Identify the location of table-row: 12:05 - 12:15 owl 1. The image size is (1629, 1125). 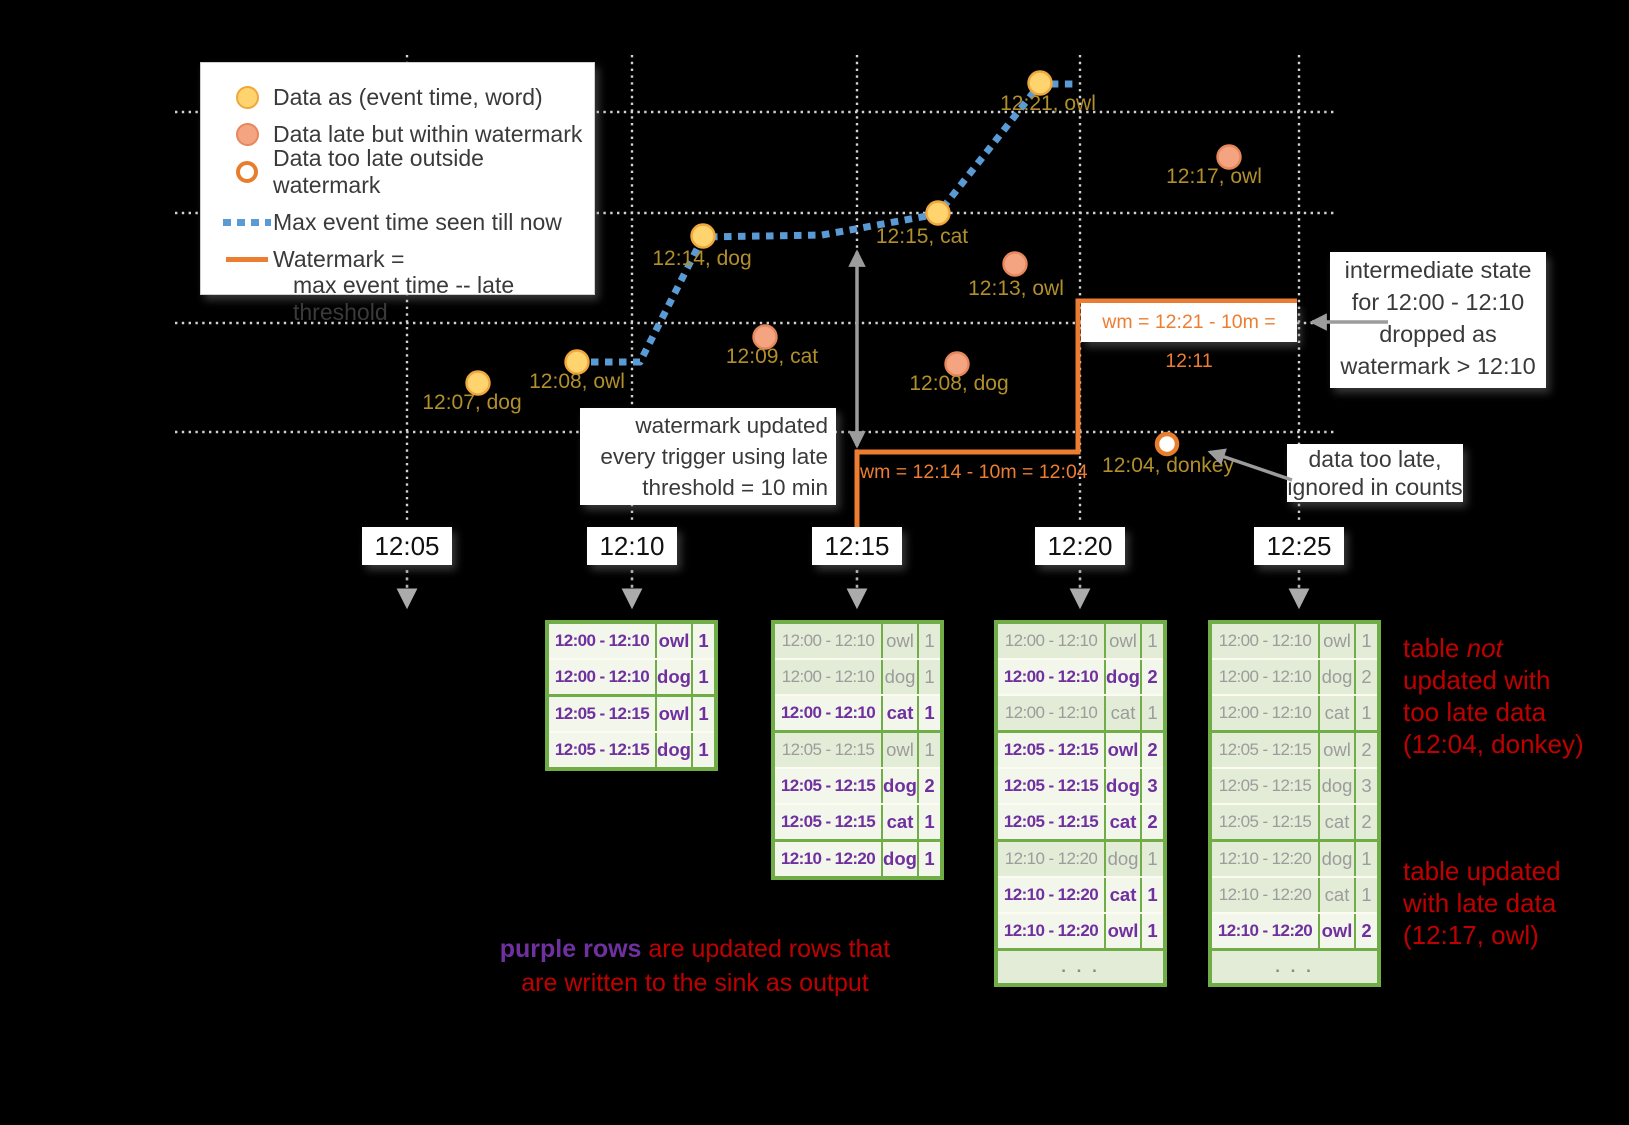
(857, 748).